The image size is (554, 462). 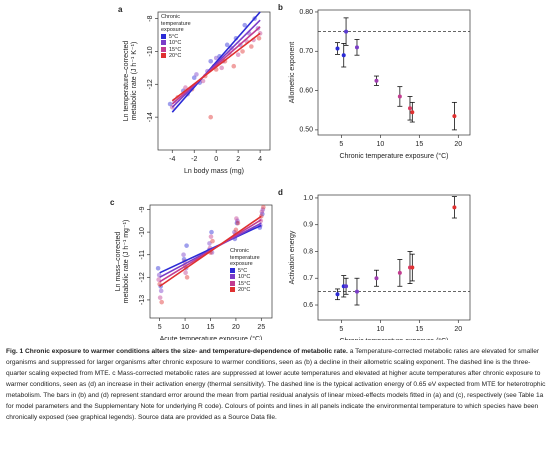 What do you see at coordinates (175, 56) in the screenshot?
I see `legend-label: 20°C` at bounding box center [175, 56].